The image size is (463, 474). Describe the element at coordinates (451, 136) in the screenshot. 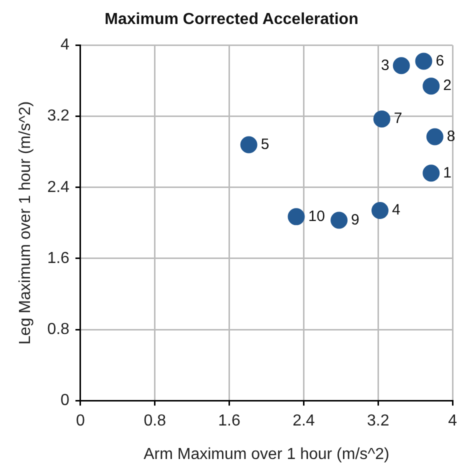

I see `annotation: 8` at that location.